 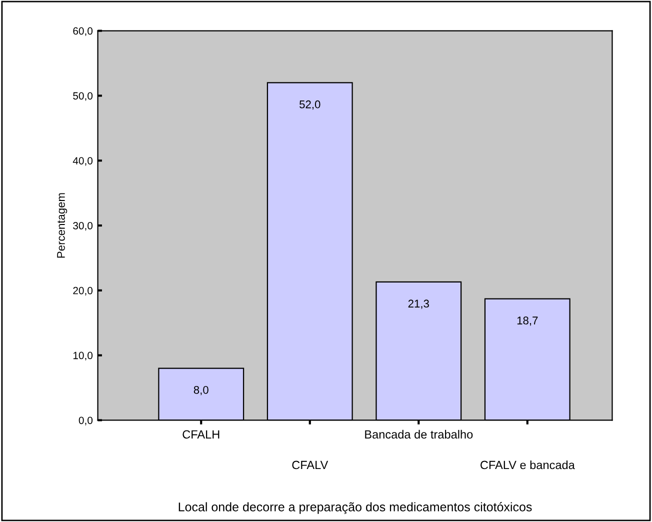 I want to click on y-tick-label: 10,0, so click(x=83, y=356).